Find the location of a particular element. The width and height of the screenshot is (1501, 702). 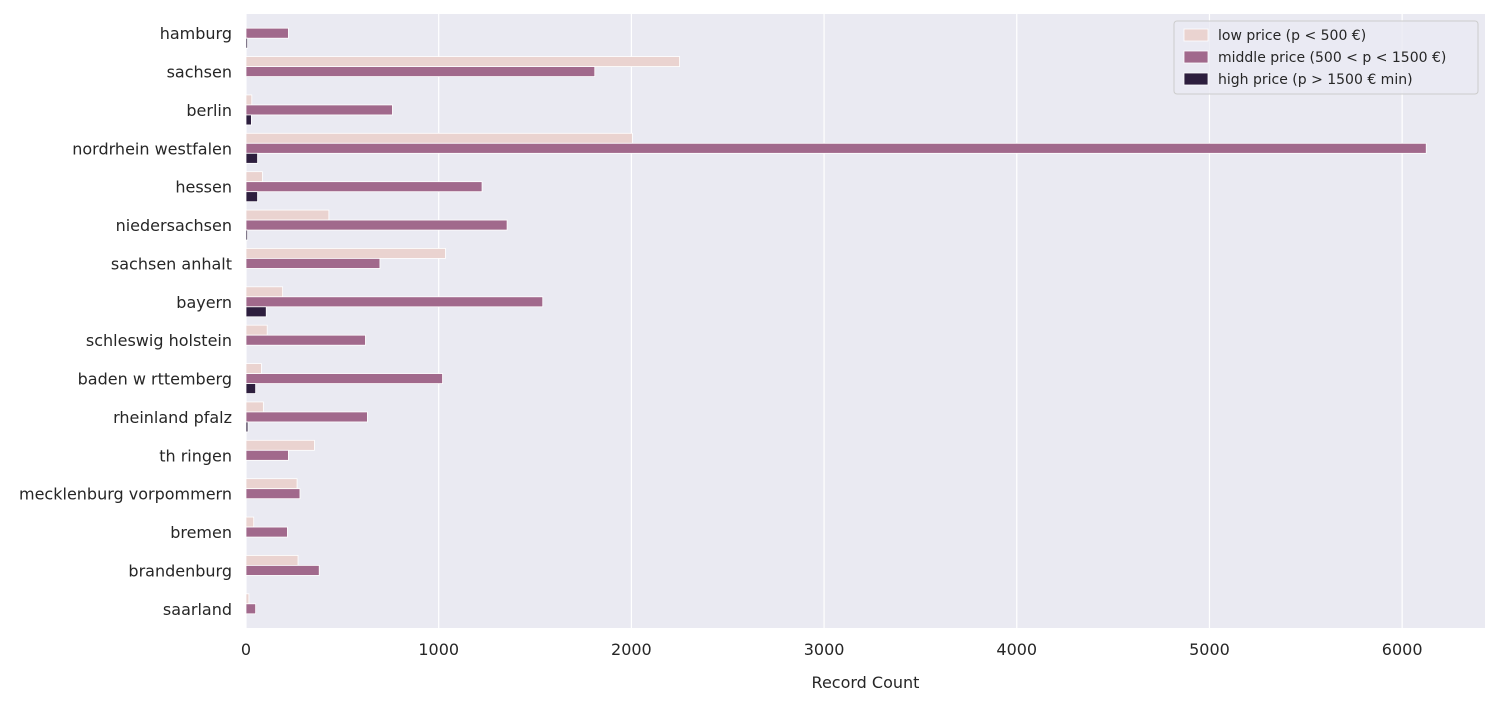

y-tick-label: sachsen anhalt is located at coordinates (171, 263).